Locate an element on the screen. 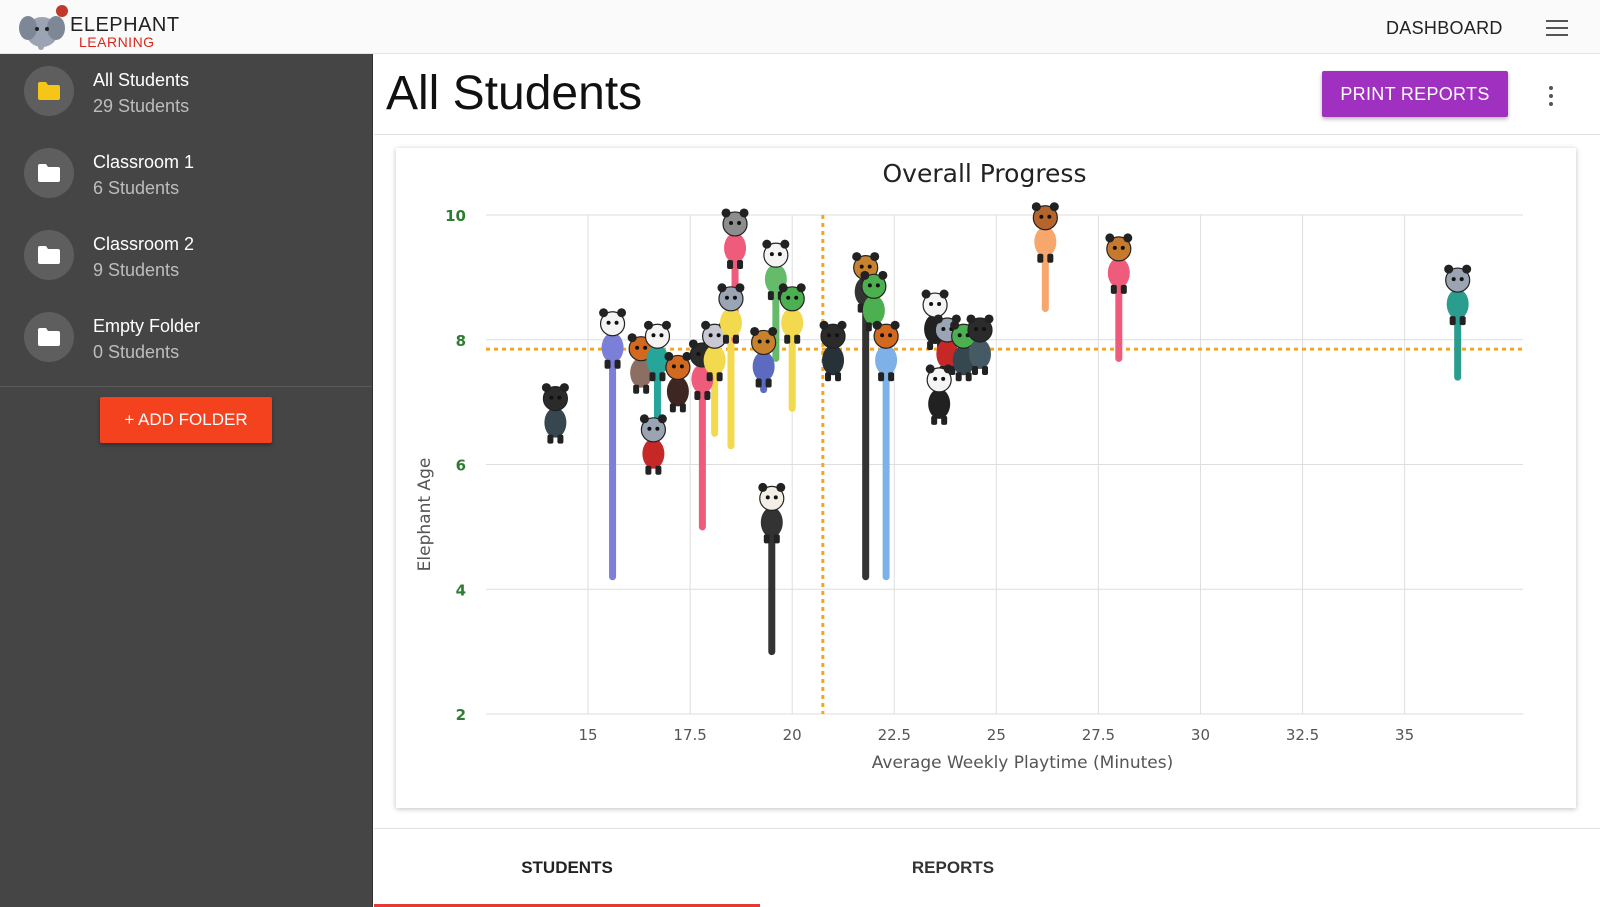 The height and width of the screenshot is (907, 1600). dashboard-link: DASHBOARD is located at coordinates (1444, 28).